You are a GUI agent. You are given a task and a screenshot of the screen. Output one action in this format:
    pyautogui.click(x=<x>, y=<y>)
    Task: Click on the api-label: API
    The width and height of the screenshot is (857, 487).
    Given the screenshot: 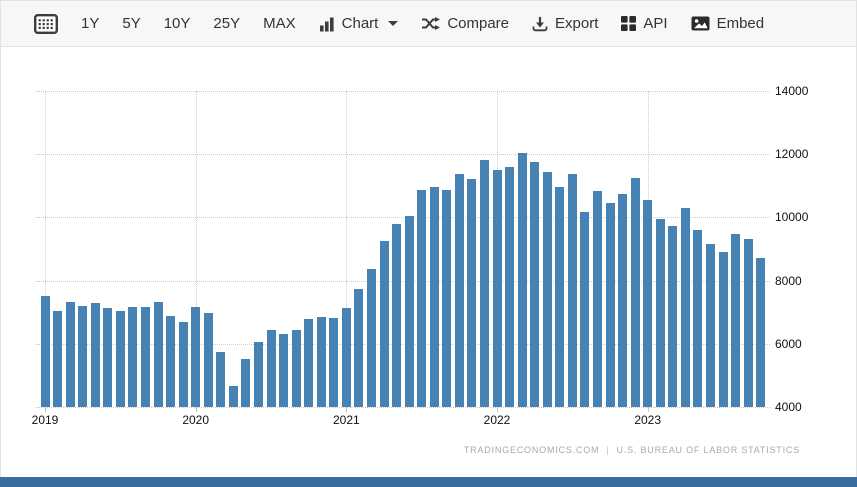 What is the action you would take?
    pyautogui.click(x=655, y=23)
    